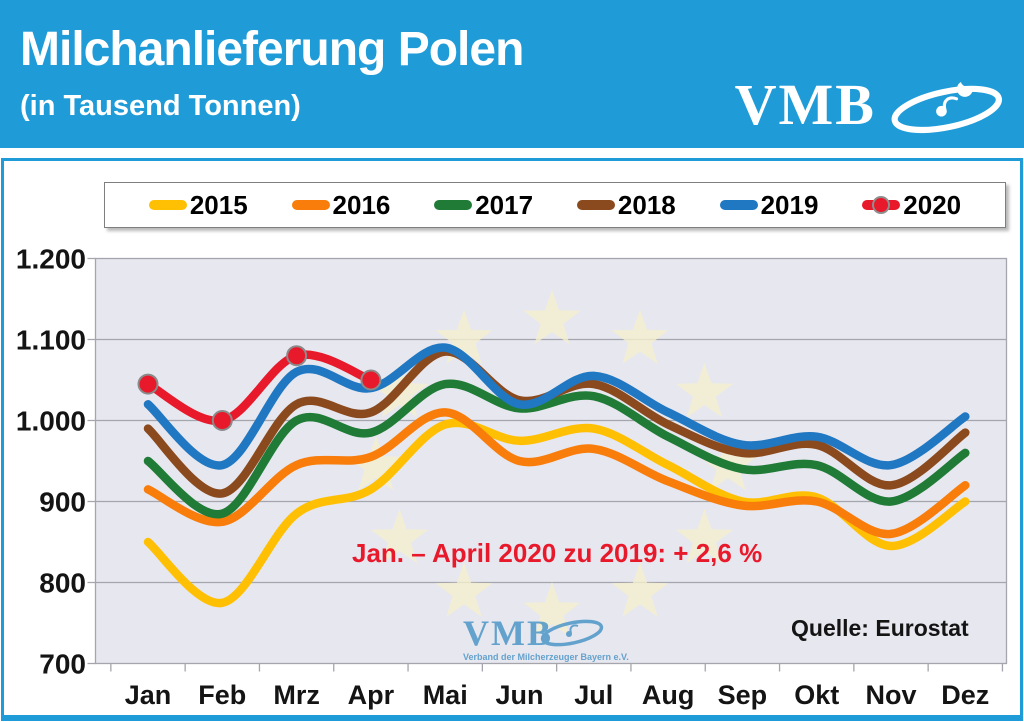 Image resolution: width=1024 pixels, height=722 pixels. I want to click on legend-label-2016: 2016, so click(361, 204).